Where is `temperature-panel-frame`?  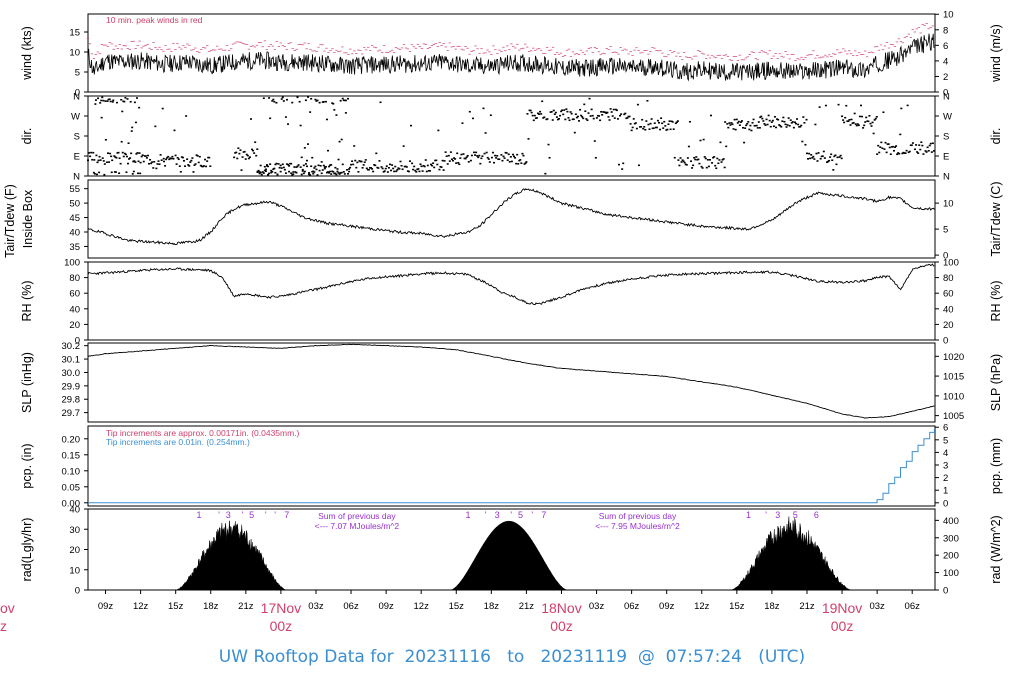
temperature-panel-frame is located at coordinates (511, 219).